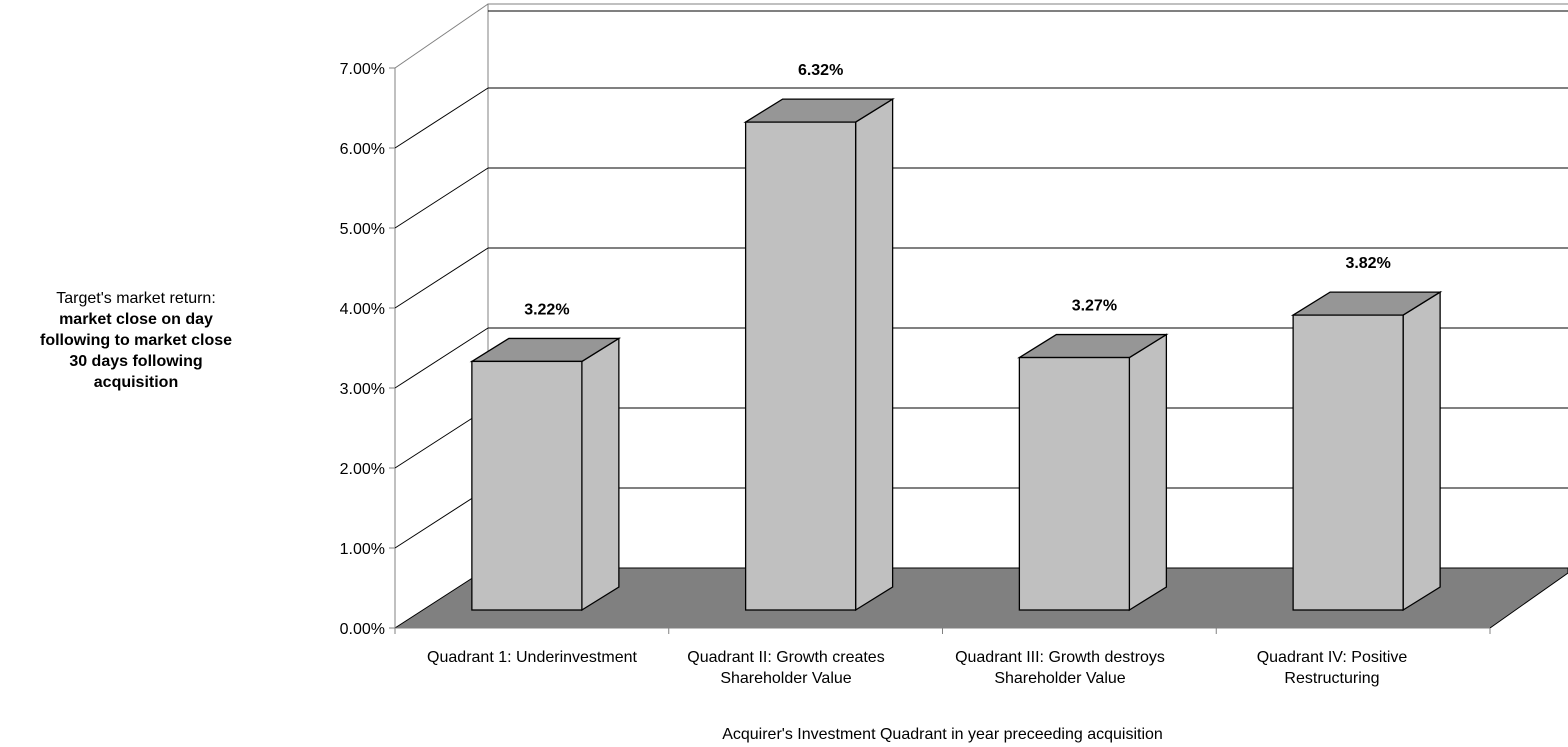 Image resolution: width=1568 pixels, height=747 pixels. I want to click on y-tick-label: 3.00%, so click(362, 389).